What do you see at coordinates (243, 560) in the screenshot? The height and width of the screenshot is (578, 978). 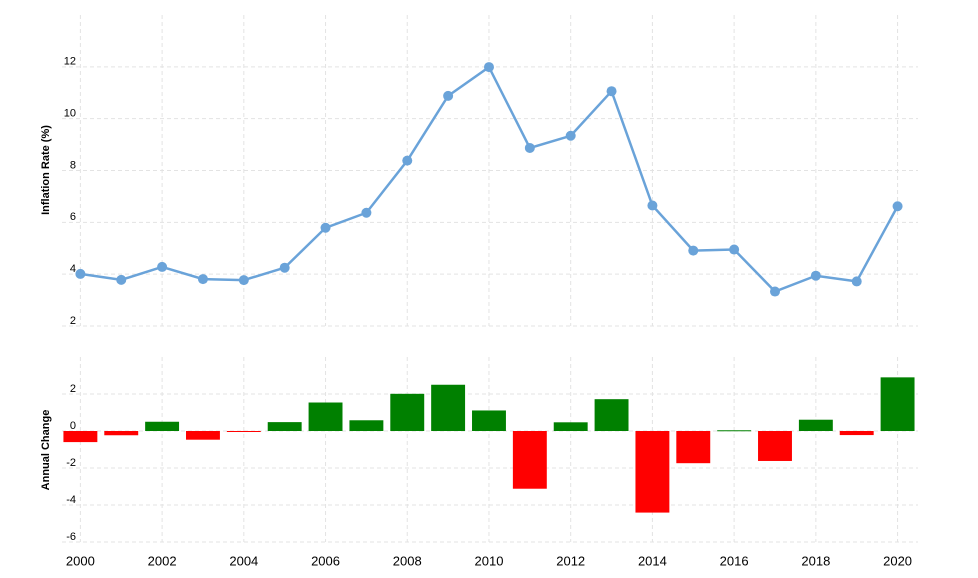 I see `x-tick-label: 2004` at bounding box center [243, 560].